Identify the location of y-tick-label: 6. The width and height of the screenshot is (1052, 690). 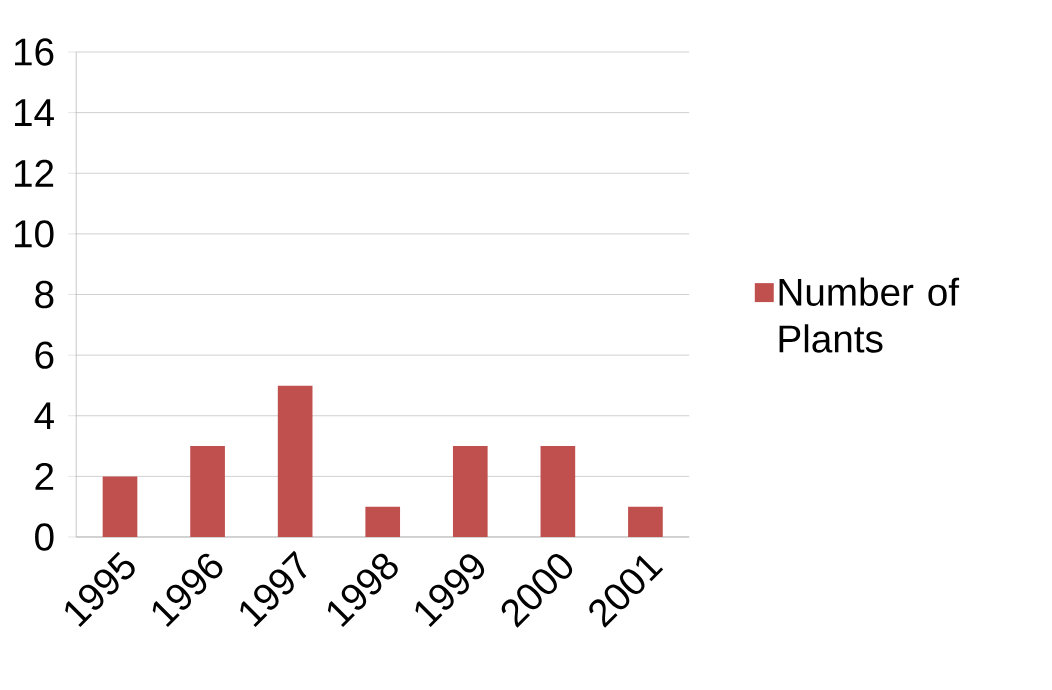
(44, 355).